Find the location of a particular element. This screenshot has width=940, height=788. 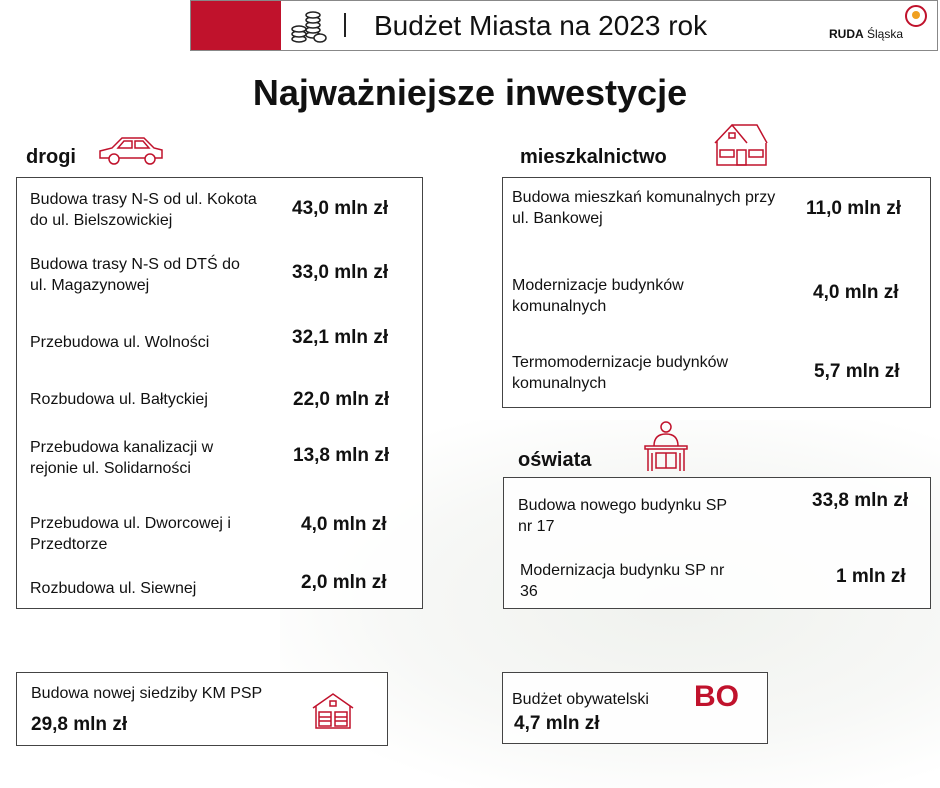

mieszkalnictwo-item-value: 5,7 mln zł is located at coordinates (857, 371).